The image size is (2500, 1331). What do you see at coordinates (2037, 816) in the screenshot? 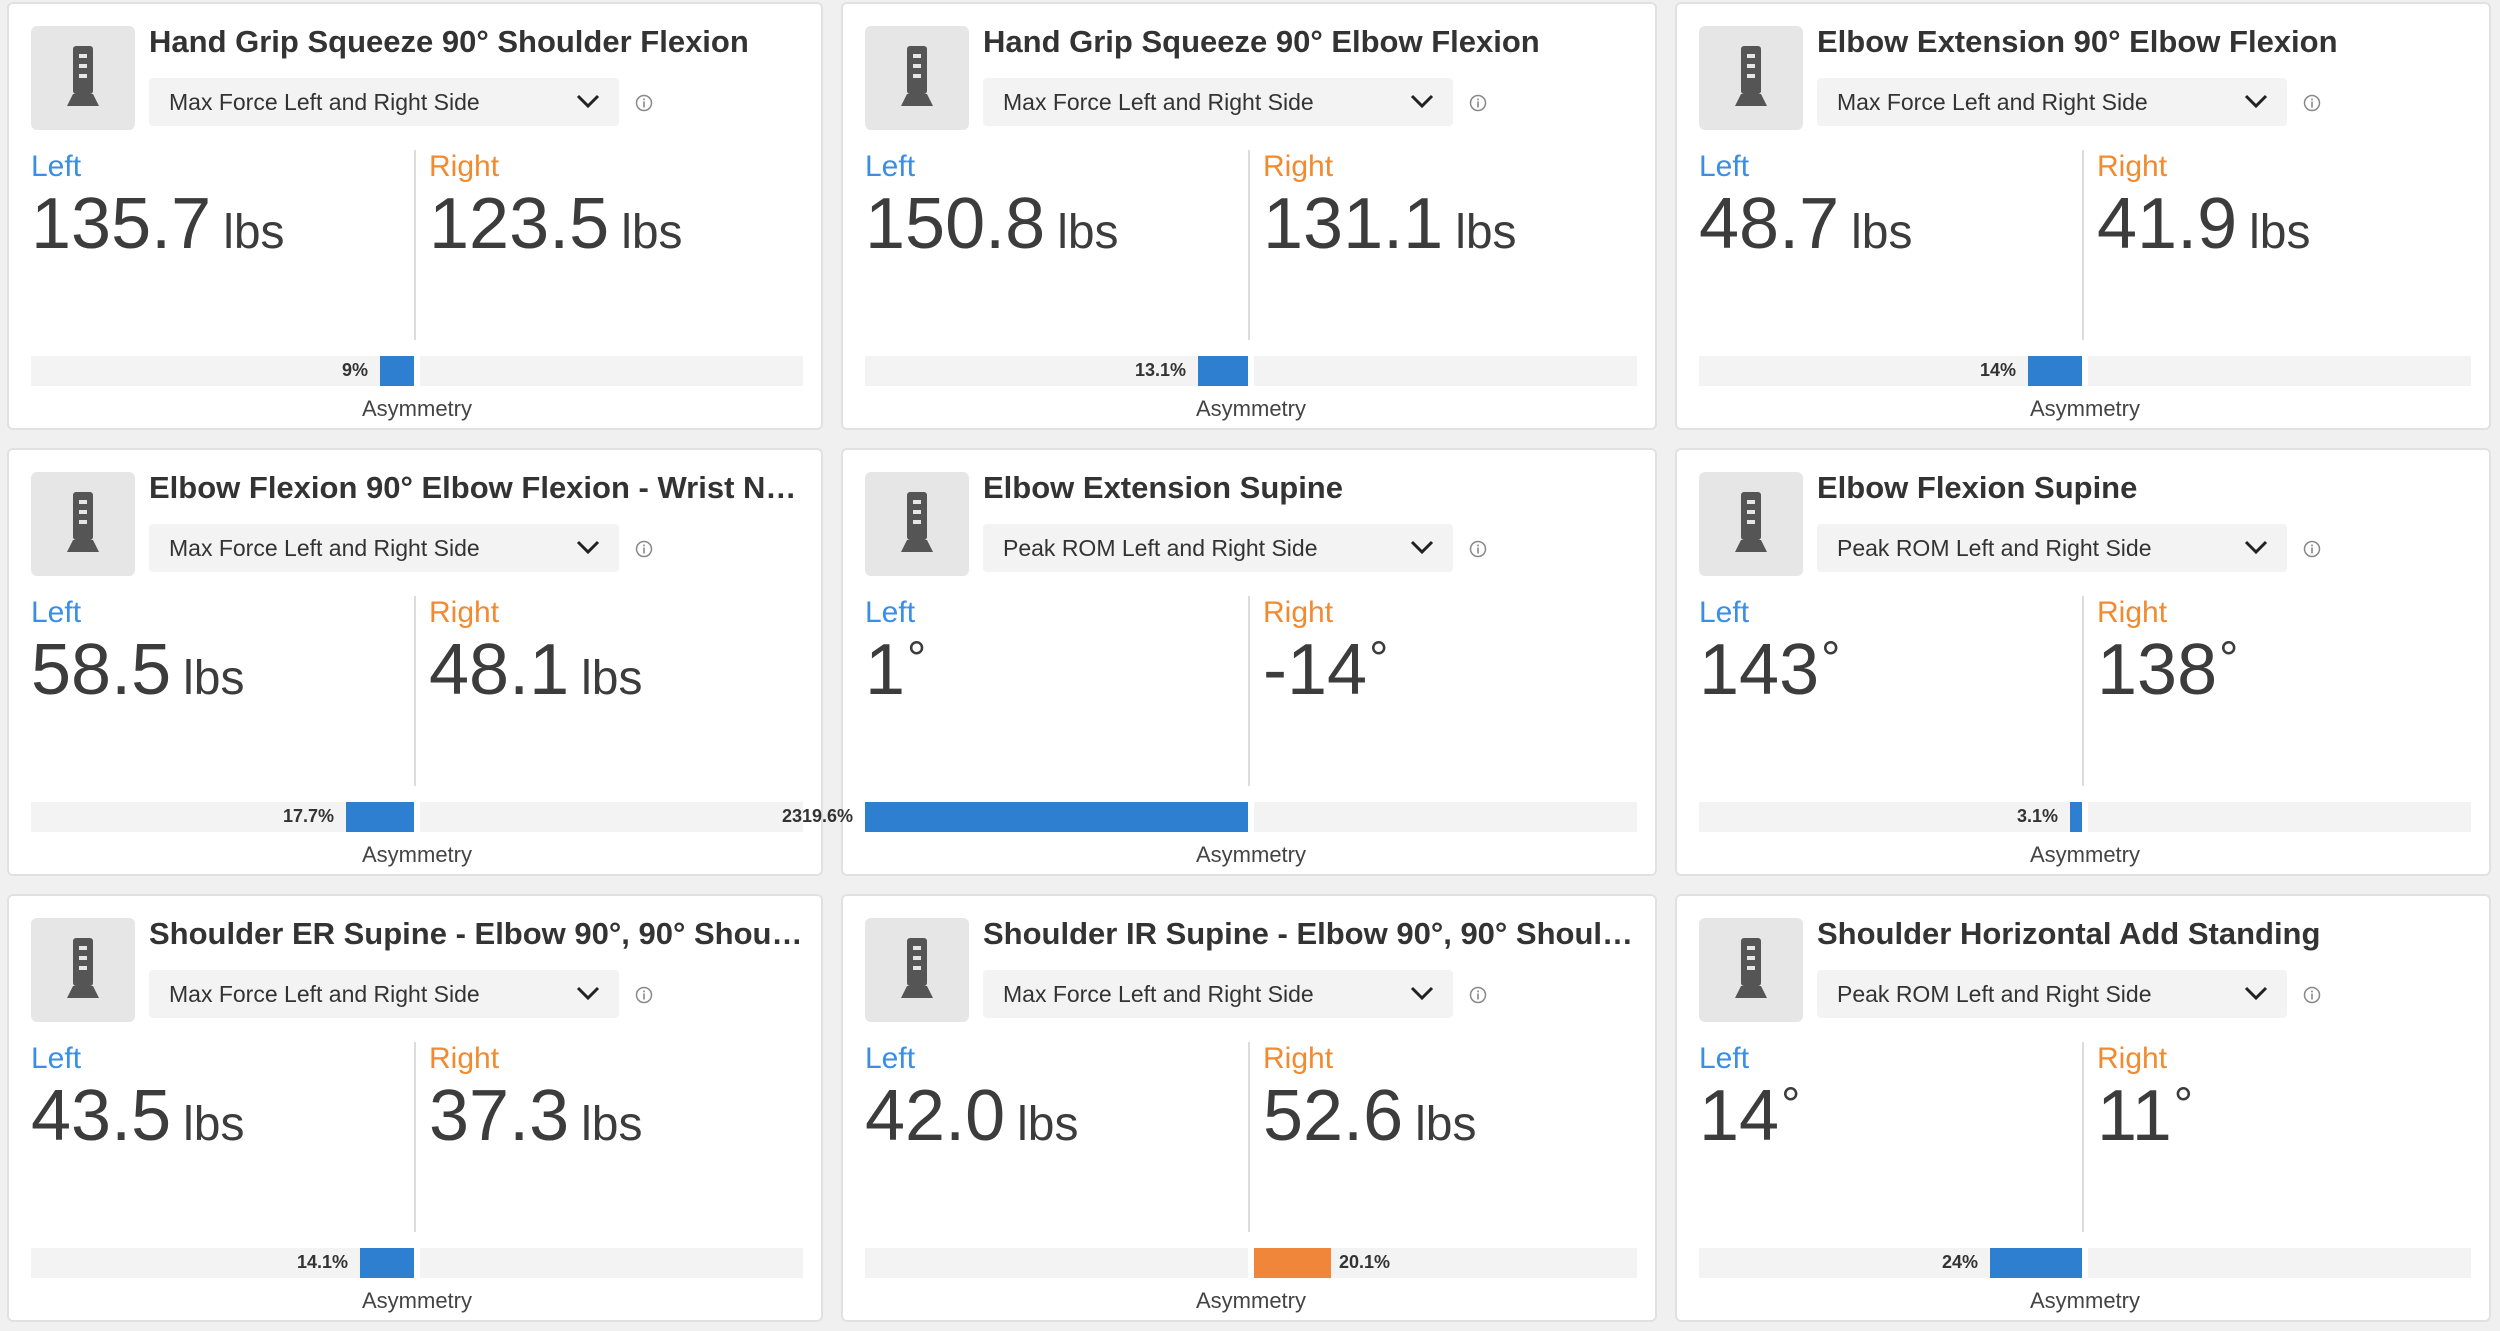
I see `asymmetry-percent: 3.1%` at bounding box center [2037, 816].